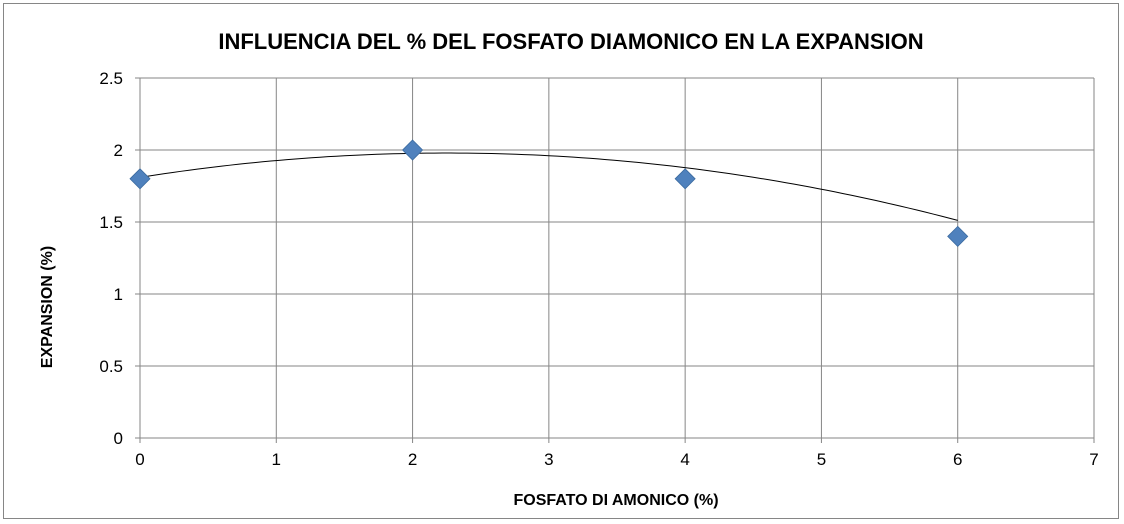 The width and height of the screenshot is (1124, 524). What do you see at coordinates (111, 78) in the screenshot?
I see `y-tick-label: 2.5` at bounding box center [111, 78].